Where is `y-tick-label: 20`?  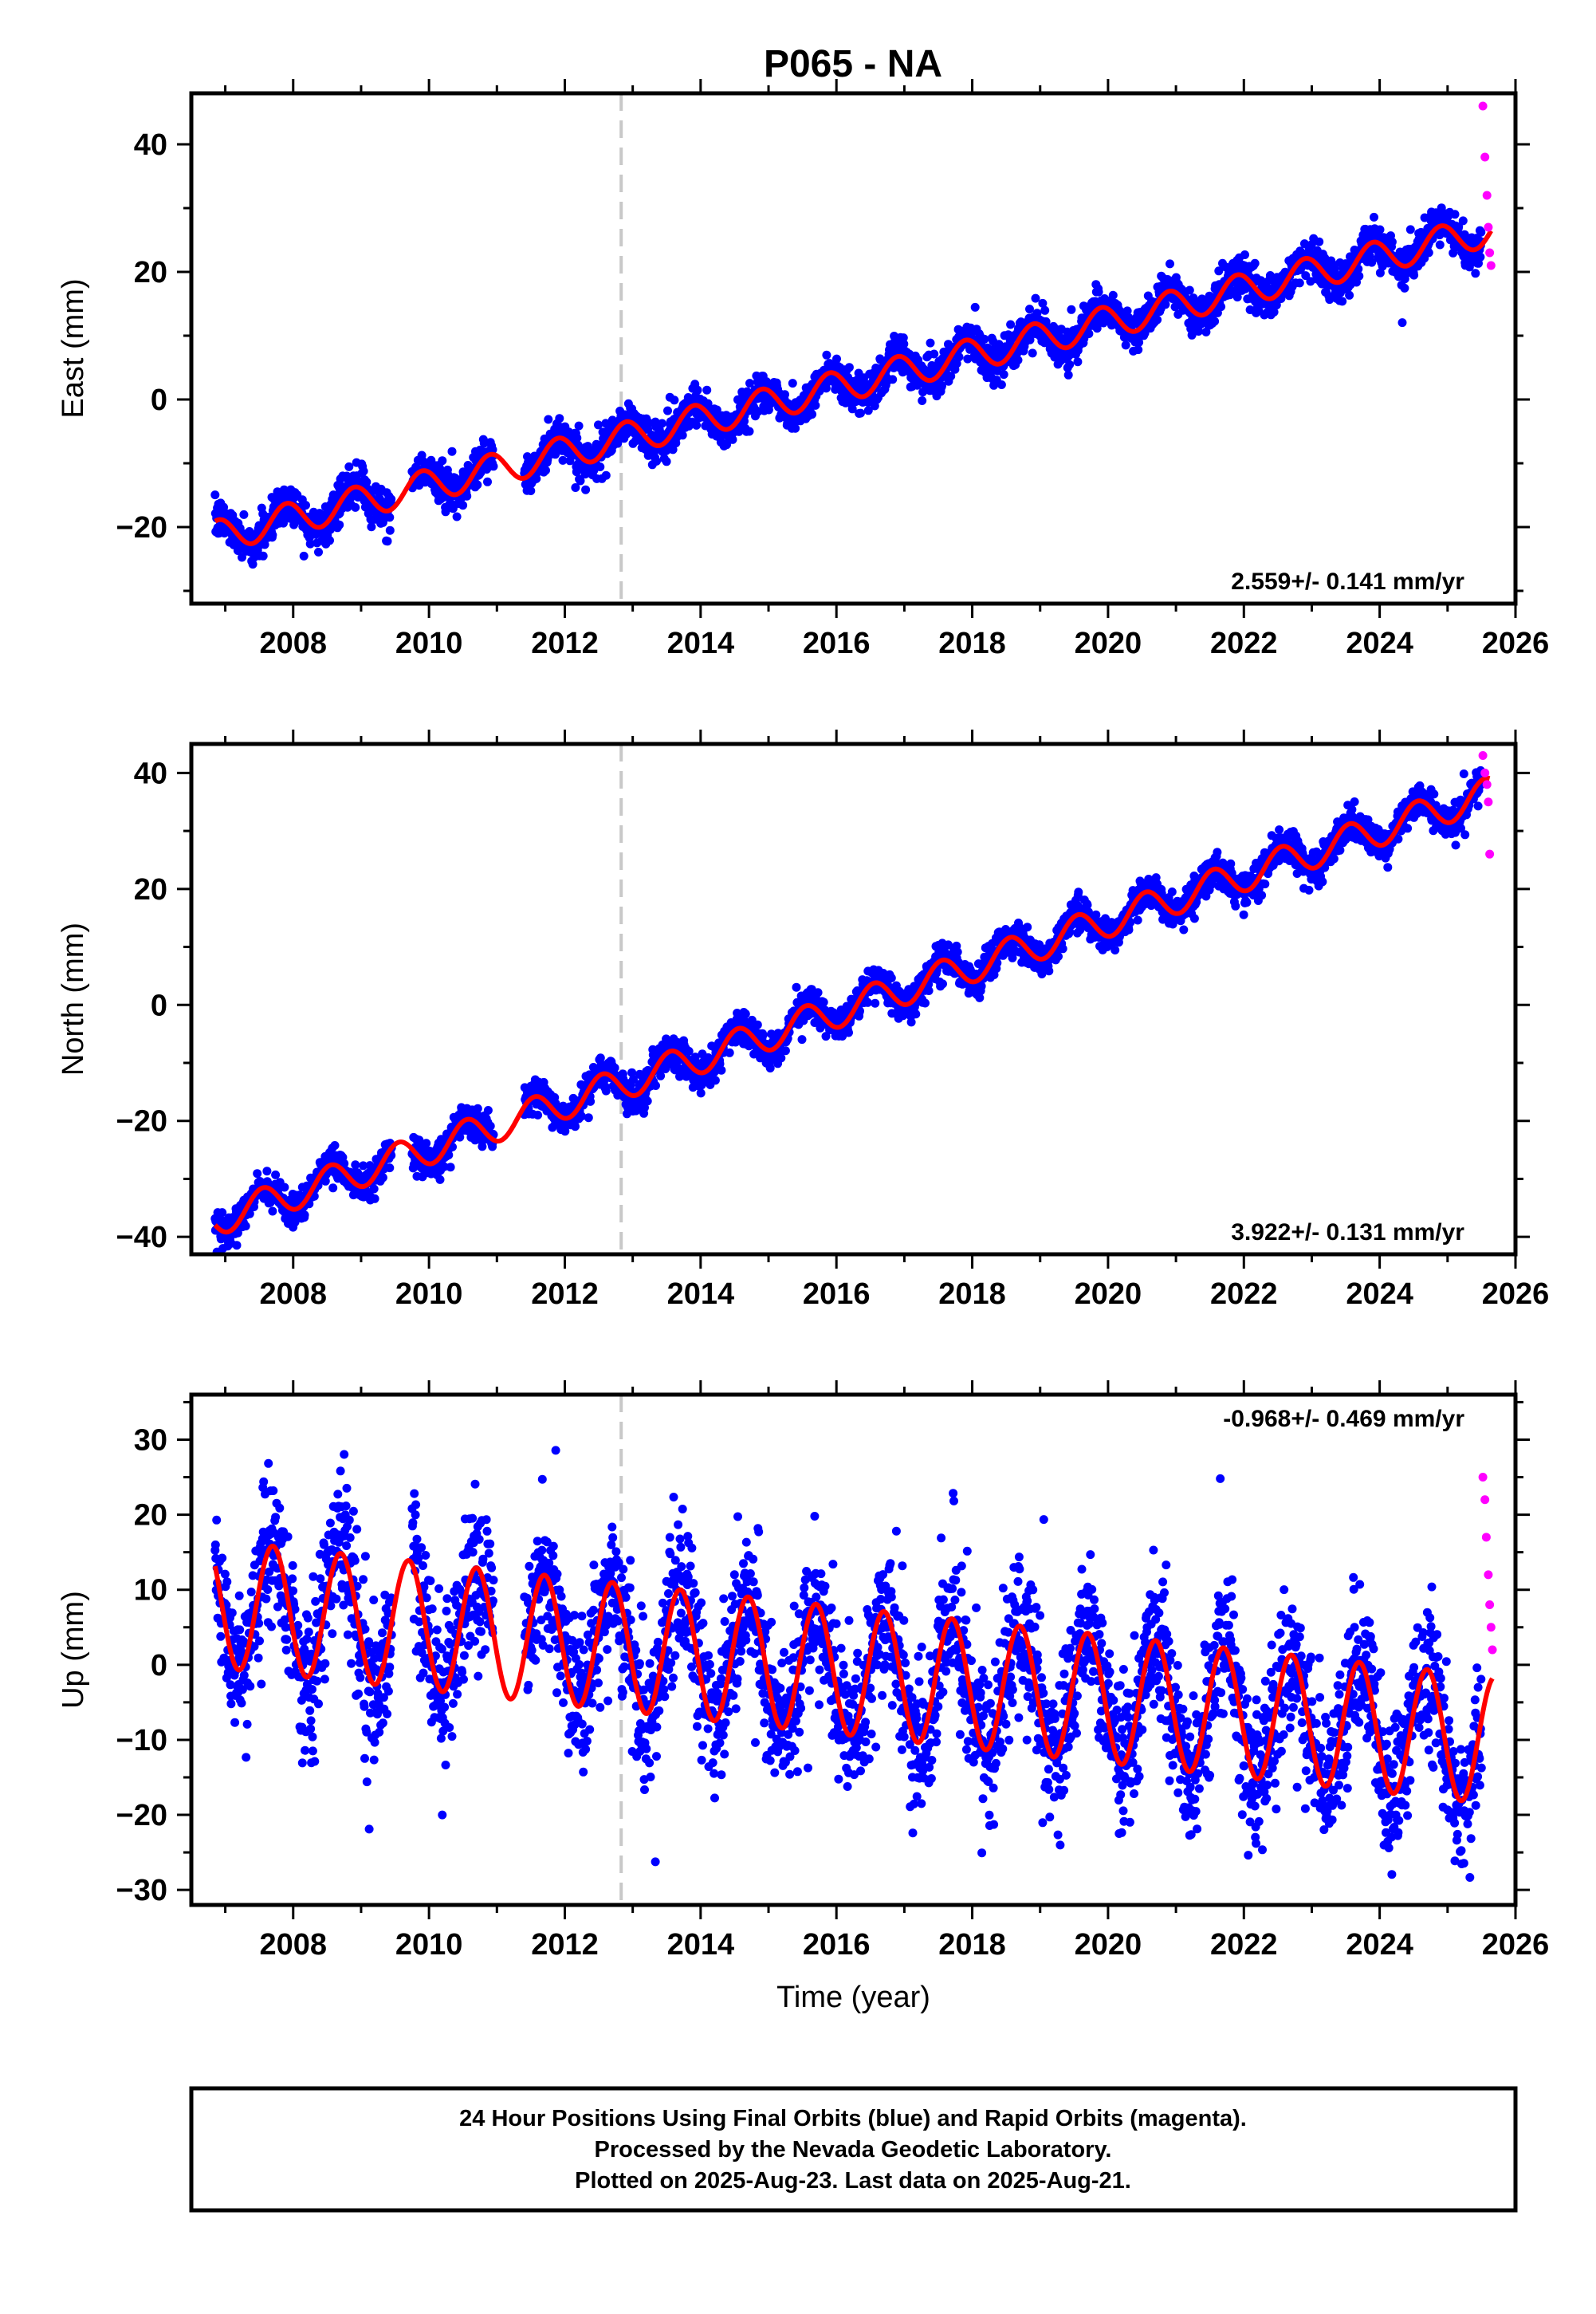 y-tick-label: 20 is located at coordinates (150, 273).